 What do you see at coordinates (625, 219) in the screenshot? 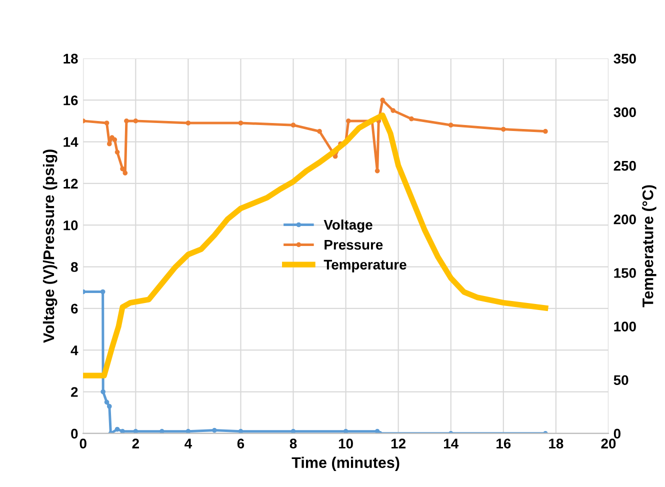
I see `y2-tick-label: 200` at bounding box center [625, 219].